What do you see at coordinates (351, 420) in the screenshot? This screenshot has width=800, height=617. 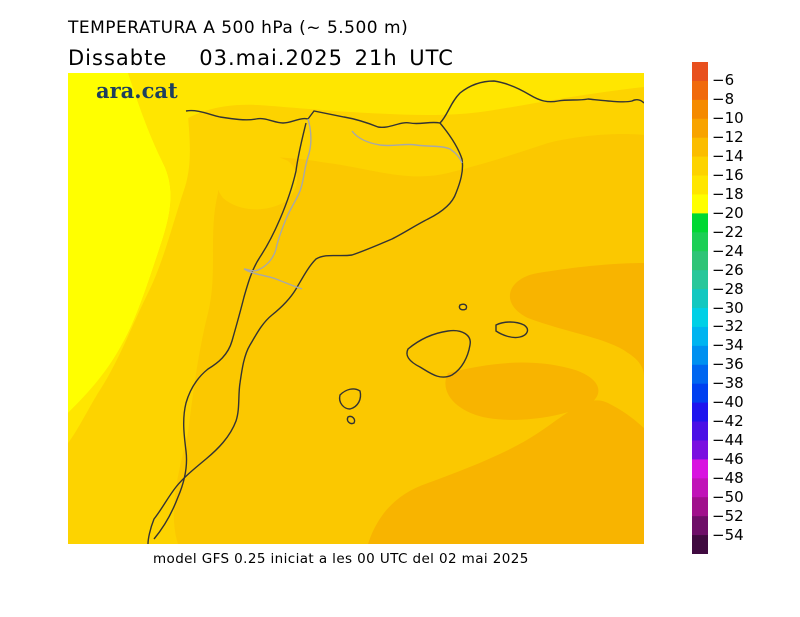 I see `formentera` at bounding box center [351, 420].